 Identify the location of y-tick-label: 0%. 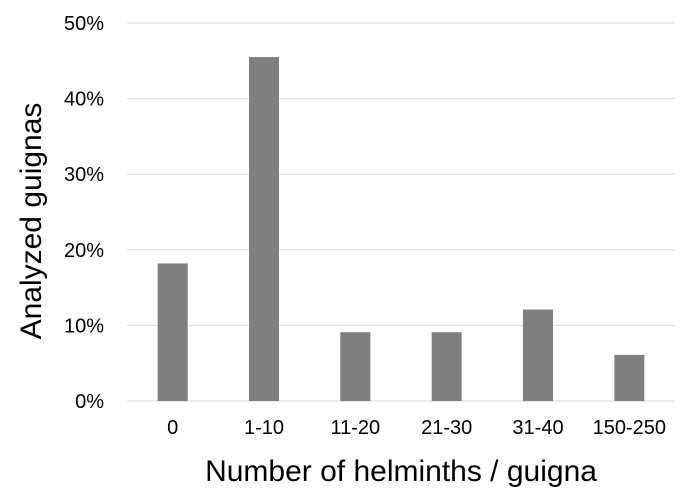
(89, 402).